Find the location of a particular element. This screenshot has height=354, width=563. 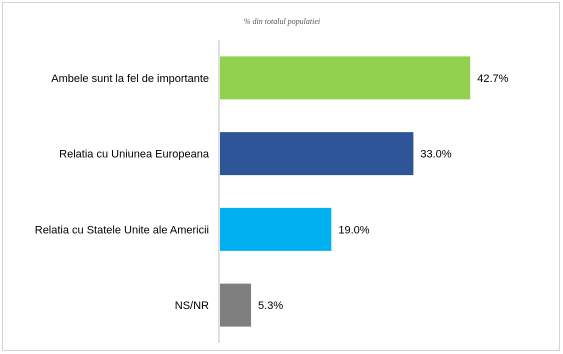

value-label-ns-nr: 5.3% is located at coordinates (270, 306).